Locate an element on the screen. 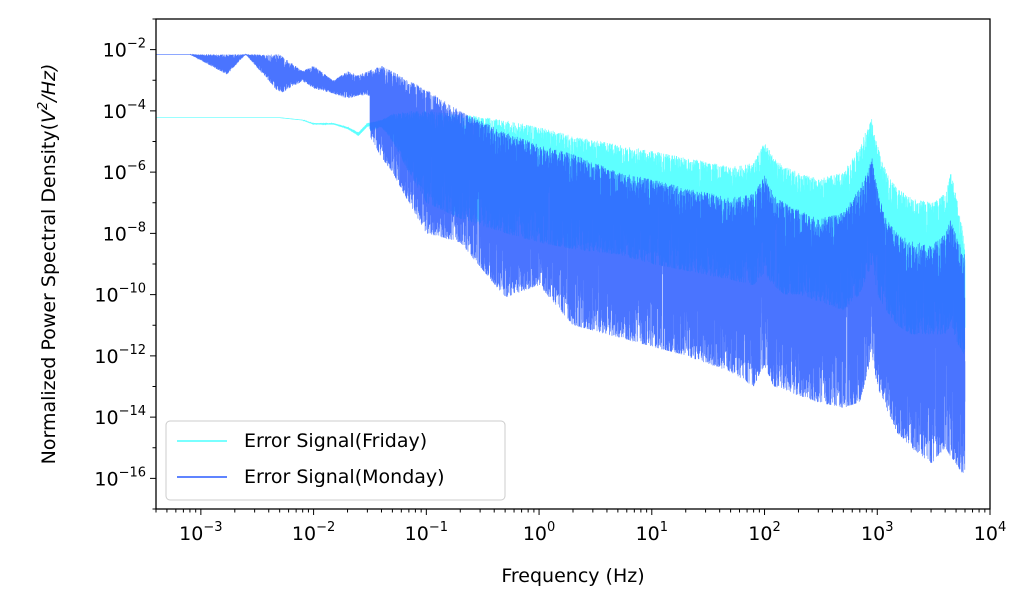  y-tick-label: 10⁻¹⁰ is located at coordinates (120, 294).